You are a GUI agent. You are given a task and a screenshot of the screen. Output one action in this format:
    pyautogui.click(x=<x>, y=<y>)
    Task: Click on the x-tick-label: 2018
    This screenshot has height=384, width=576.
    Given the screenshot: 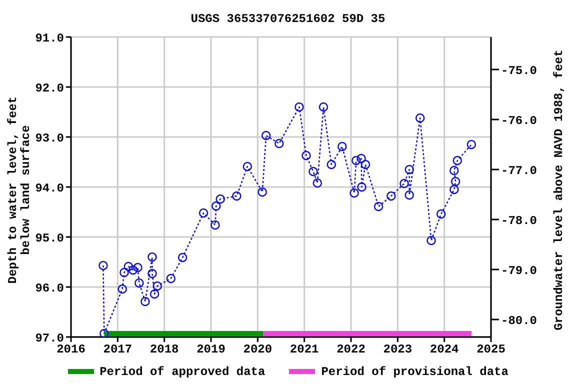 What is the action you would take?
    pyautogui.click(x=164, y=349)
    